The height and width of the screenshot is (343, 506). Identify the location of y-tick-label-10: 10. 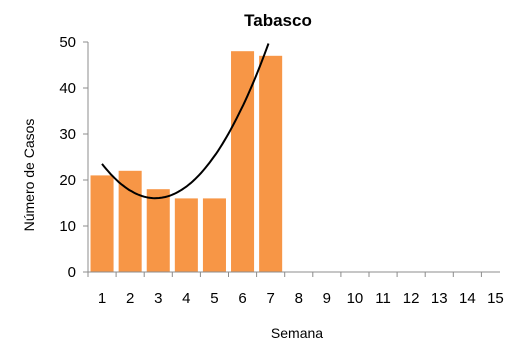
(67, 226).